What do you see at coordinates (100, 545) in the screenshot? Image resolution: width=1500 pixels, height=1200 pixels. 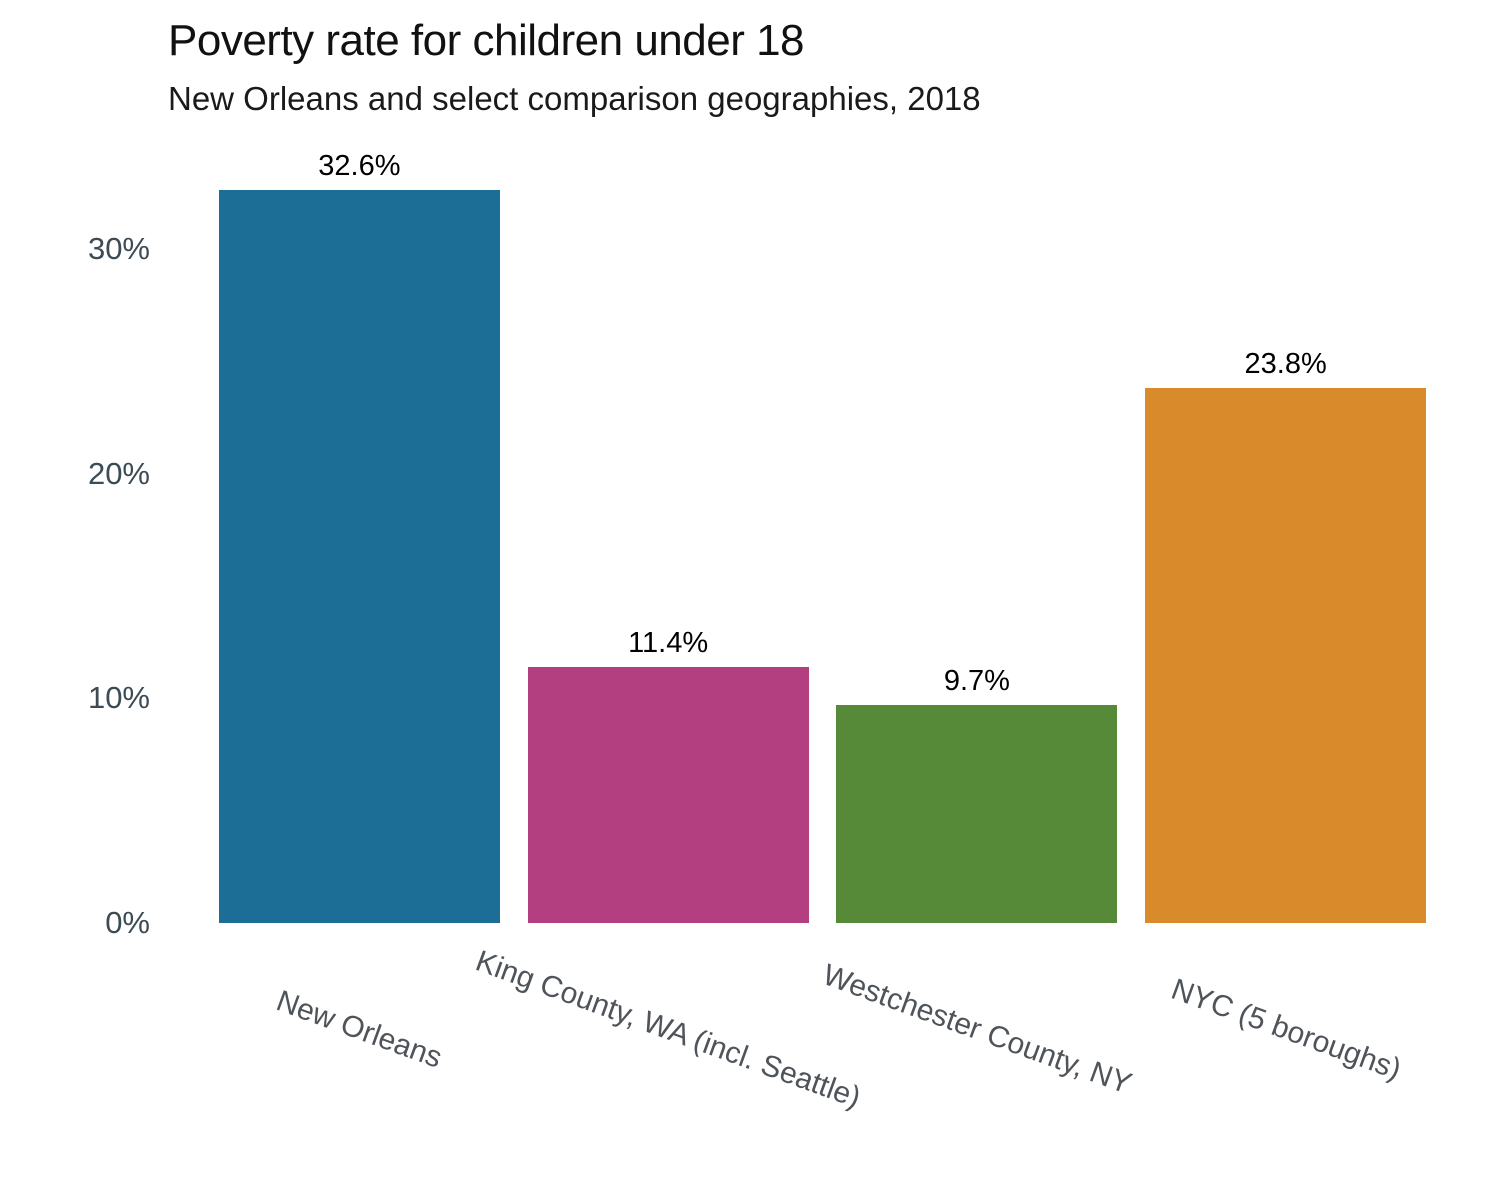 I see `y-axis: 0% 10% 20% 30%` at bounding box center [100, 545].